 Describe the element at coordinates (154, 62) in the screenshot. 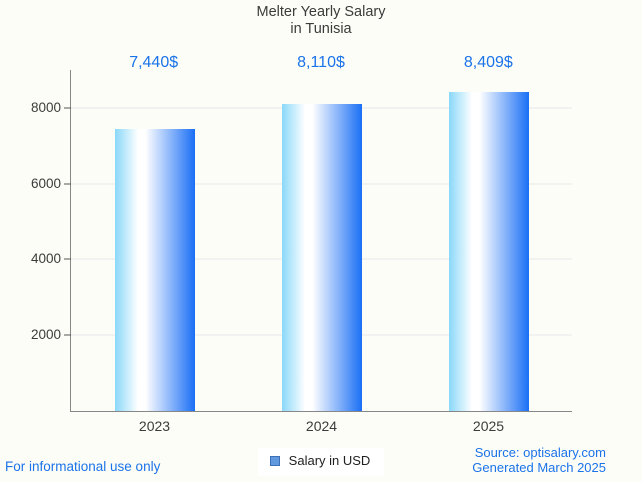

I see `bar-value-label-2023: 7,440$` at that location.